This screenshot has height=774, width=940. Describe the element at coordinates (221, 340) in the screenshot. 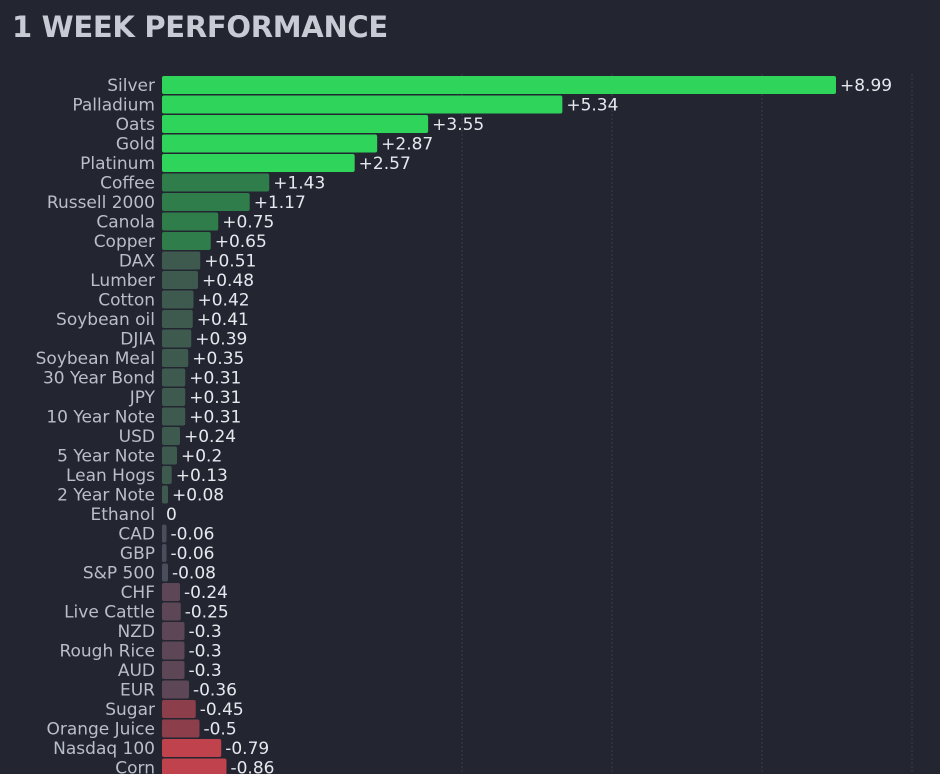

I see `value-label: +0.39` at that location.